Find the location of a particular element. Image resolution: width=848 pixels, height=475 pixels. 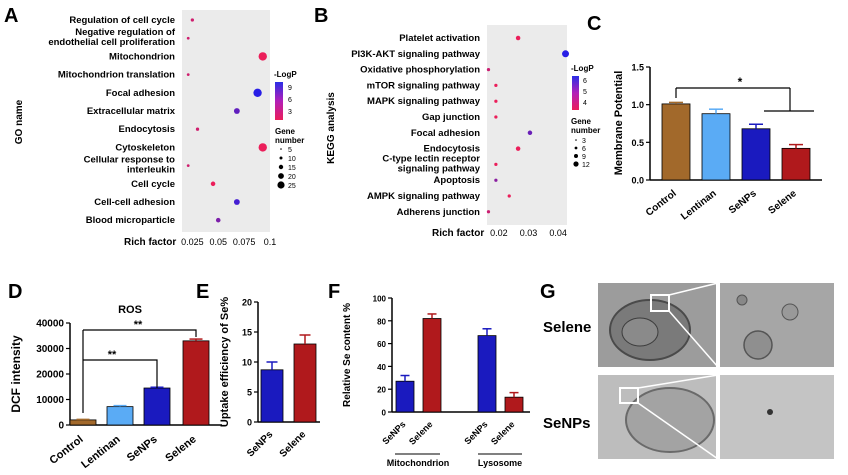

group-label-lysosome: Lysosome is located at coordinates (500, 463).